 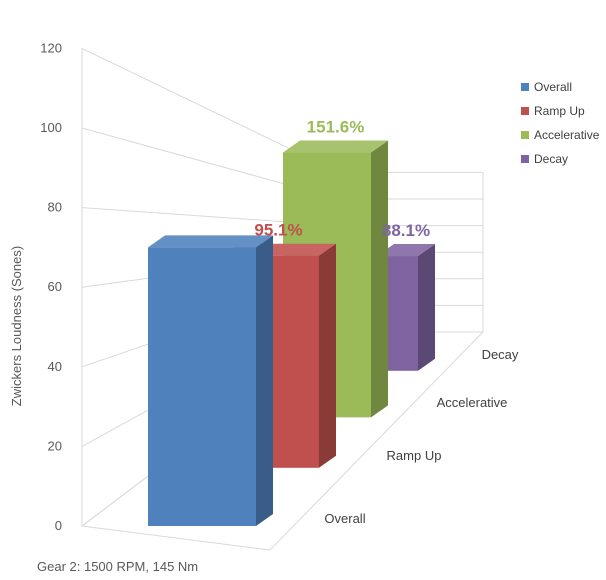 What do you see at coordinates (58, 525) in the screenshot?
I see `y-tick-0: 0` at bounding box center [58, 525].